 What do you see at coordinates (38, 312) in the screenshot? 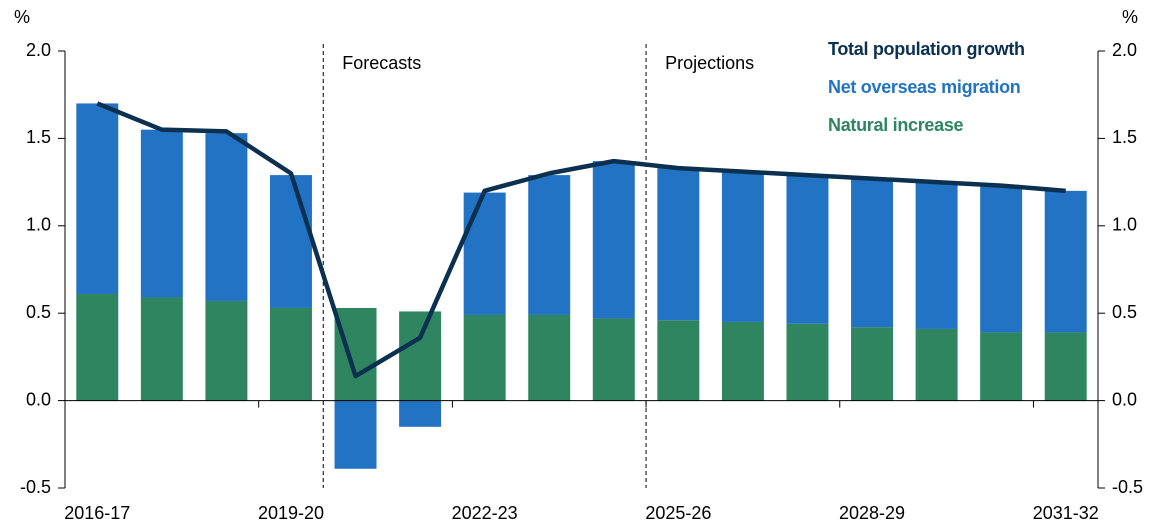
I see `y-tick-label: 0.5` at bounding box center [38, 312].